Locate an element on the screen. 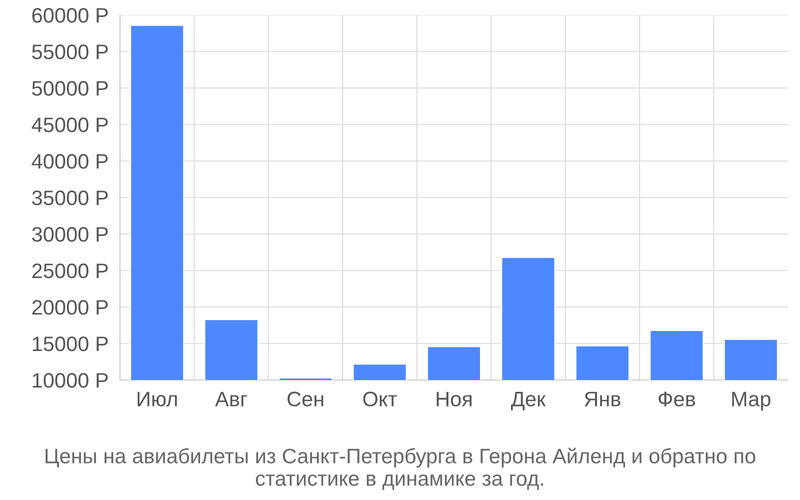 The image size is (800, 500). y-tick-label: 15000 Р is located at coordinates (70, 344).